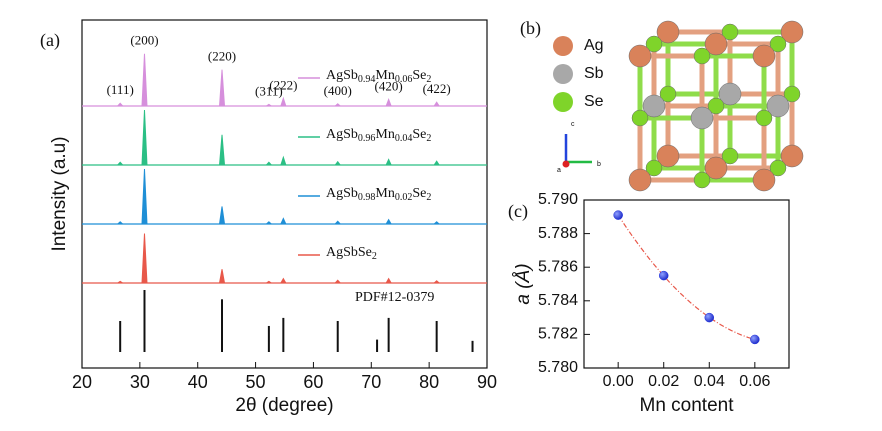 Image resolution: width=882 pixels, height=431 pixels. Describe the element at coordinates (269, 90) in the screenshot. I see `peak-label: (311)` at that location.